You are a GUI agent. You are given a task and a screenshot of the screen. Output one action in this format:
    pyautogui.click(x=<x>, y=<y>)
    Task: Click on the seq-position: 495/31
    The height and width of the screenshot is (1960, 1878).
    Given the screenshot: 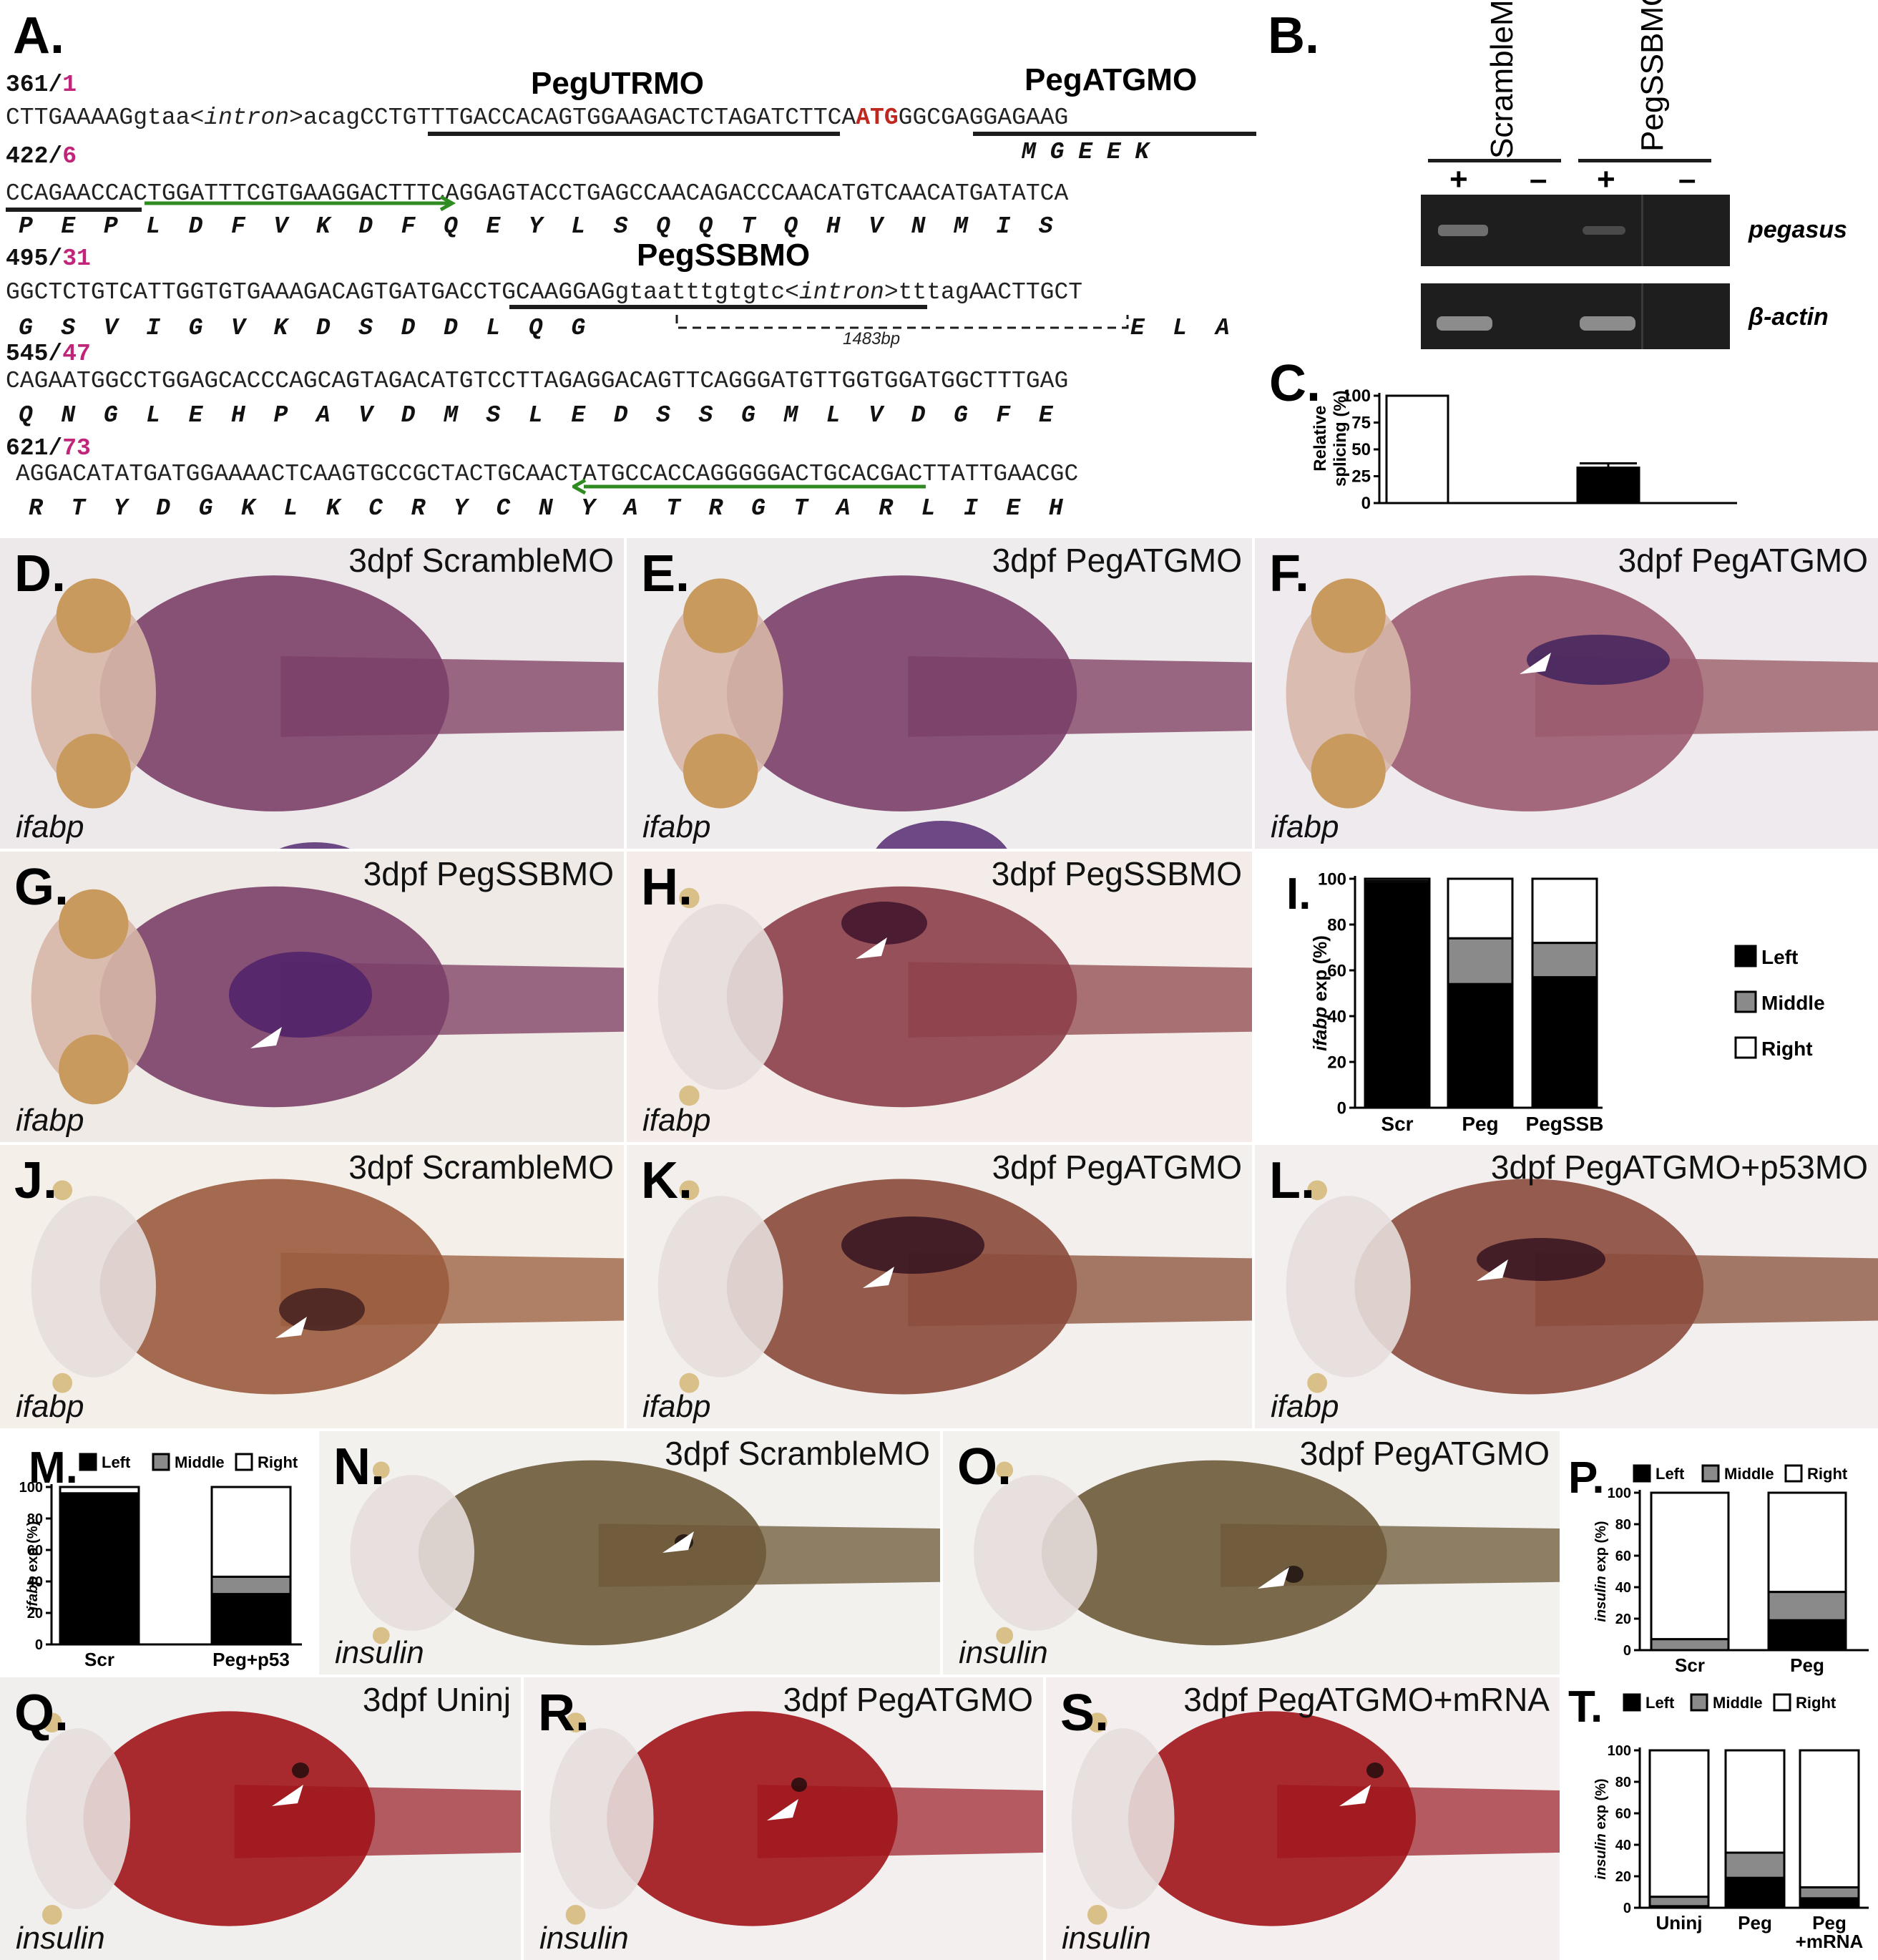 What is the action you would take?
    pyautogui.click(x=48, y=258)
    